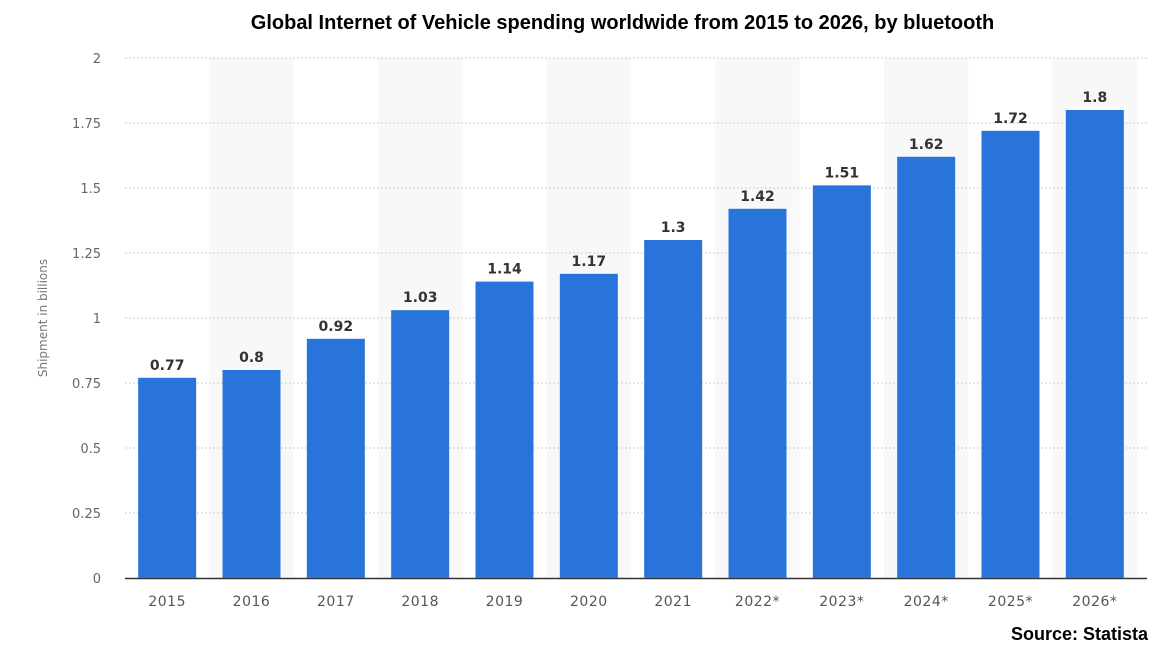  Describe the element at coordinates (90, 189) in the screenshot. I see `y-tick-label: 1.5` at that location.